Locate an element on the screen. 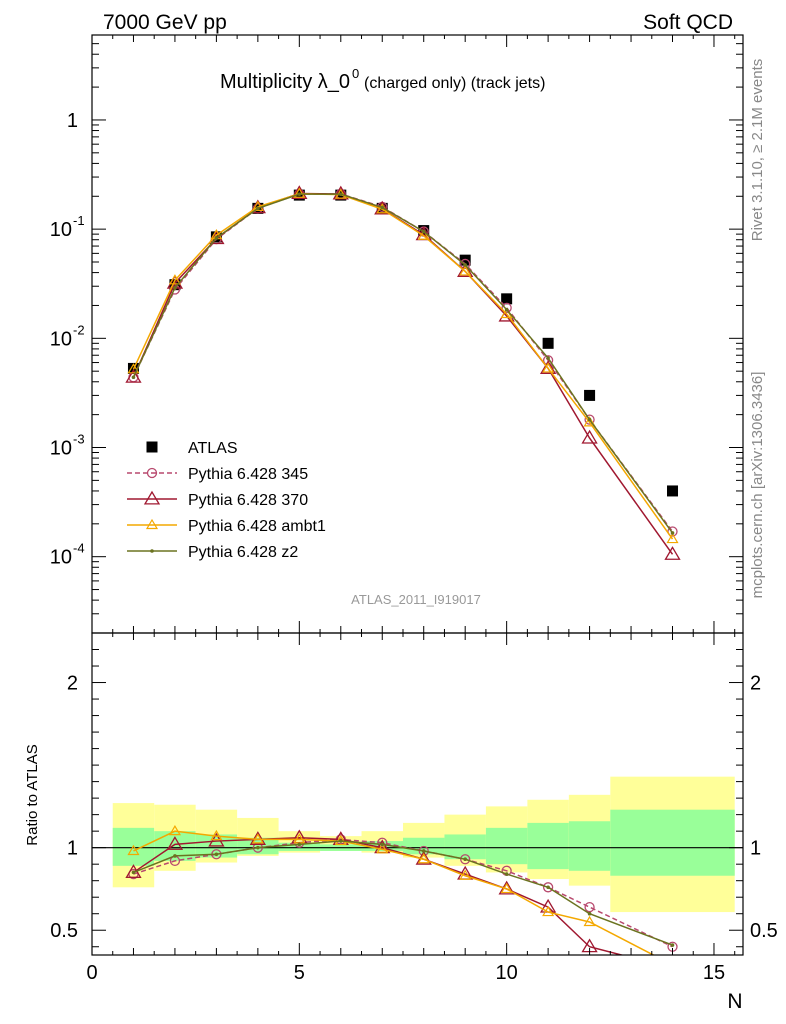  y-tick-label-left: 1 is located at coordinates (72, 849).